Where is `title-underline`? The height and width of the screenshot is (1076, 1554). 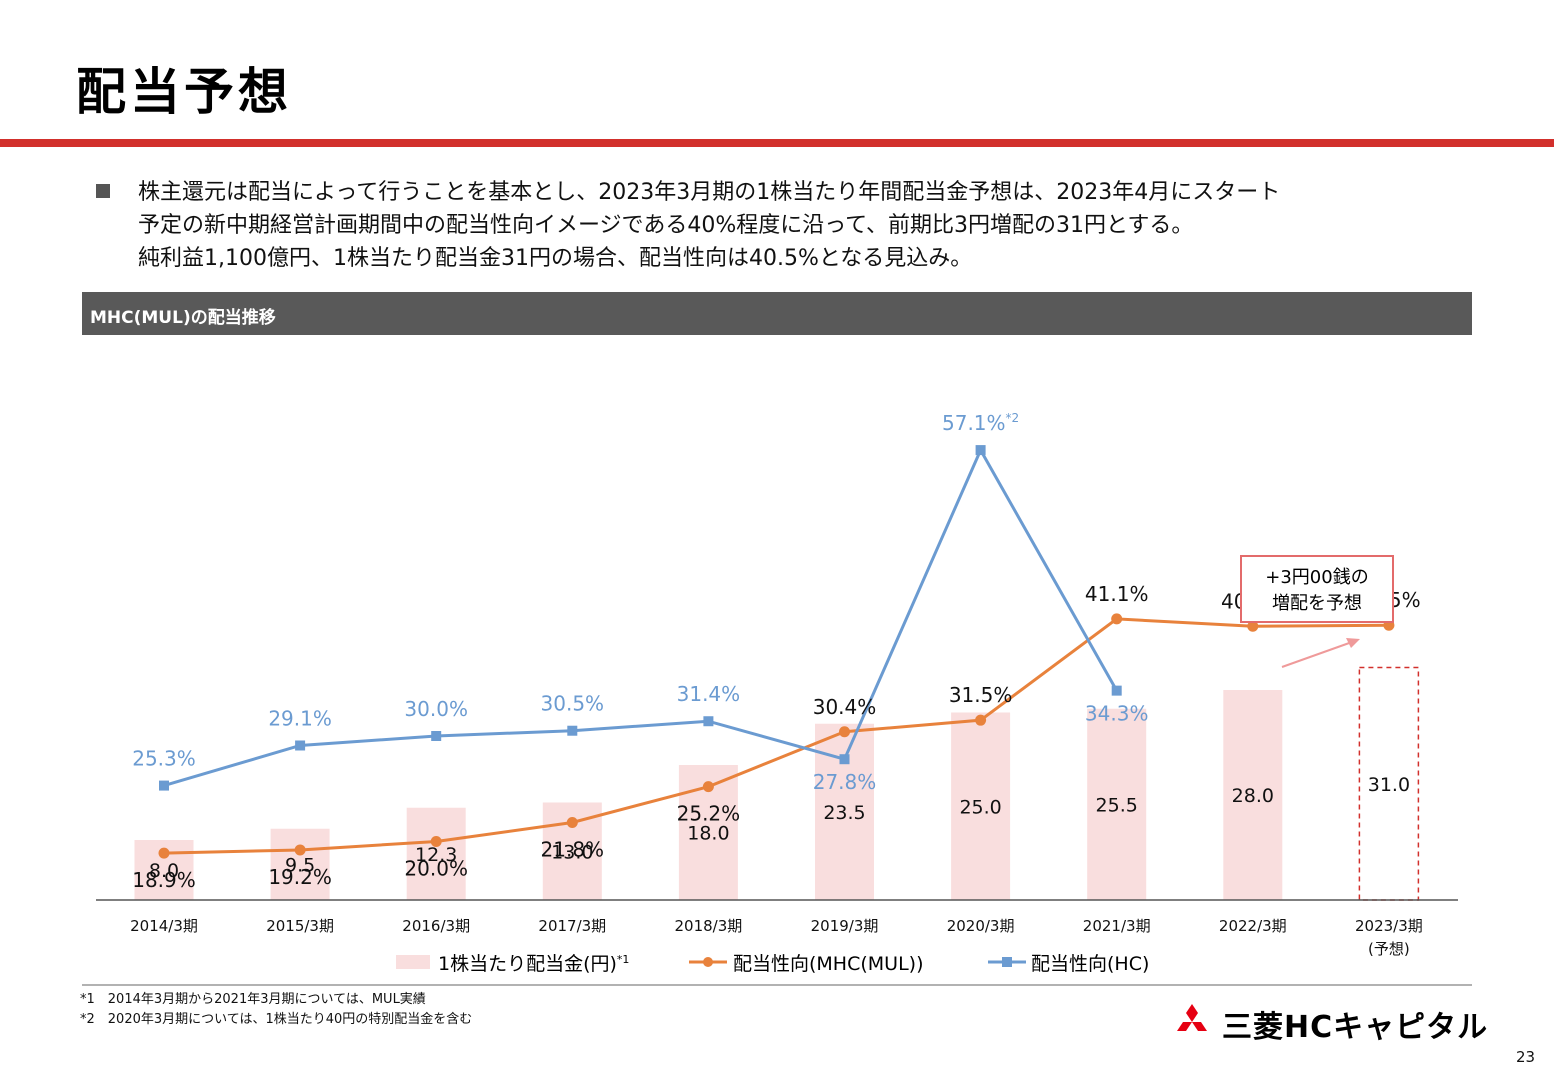 title-underline is located at coordinates (777, 143).